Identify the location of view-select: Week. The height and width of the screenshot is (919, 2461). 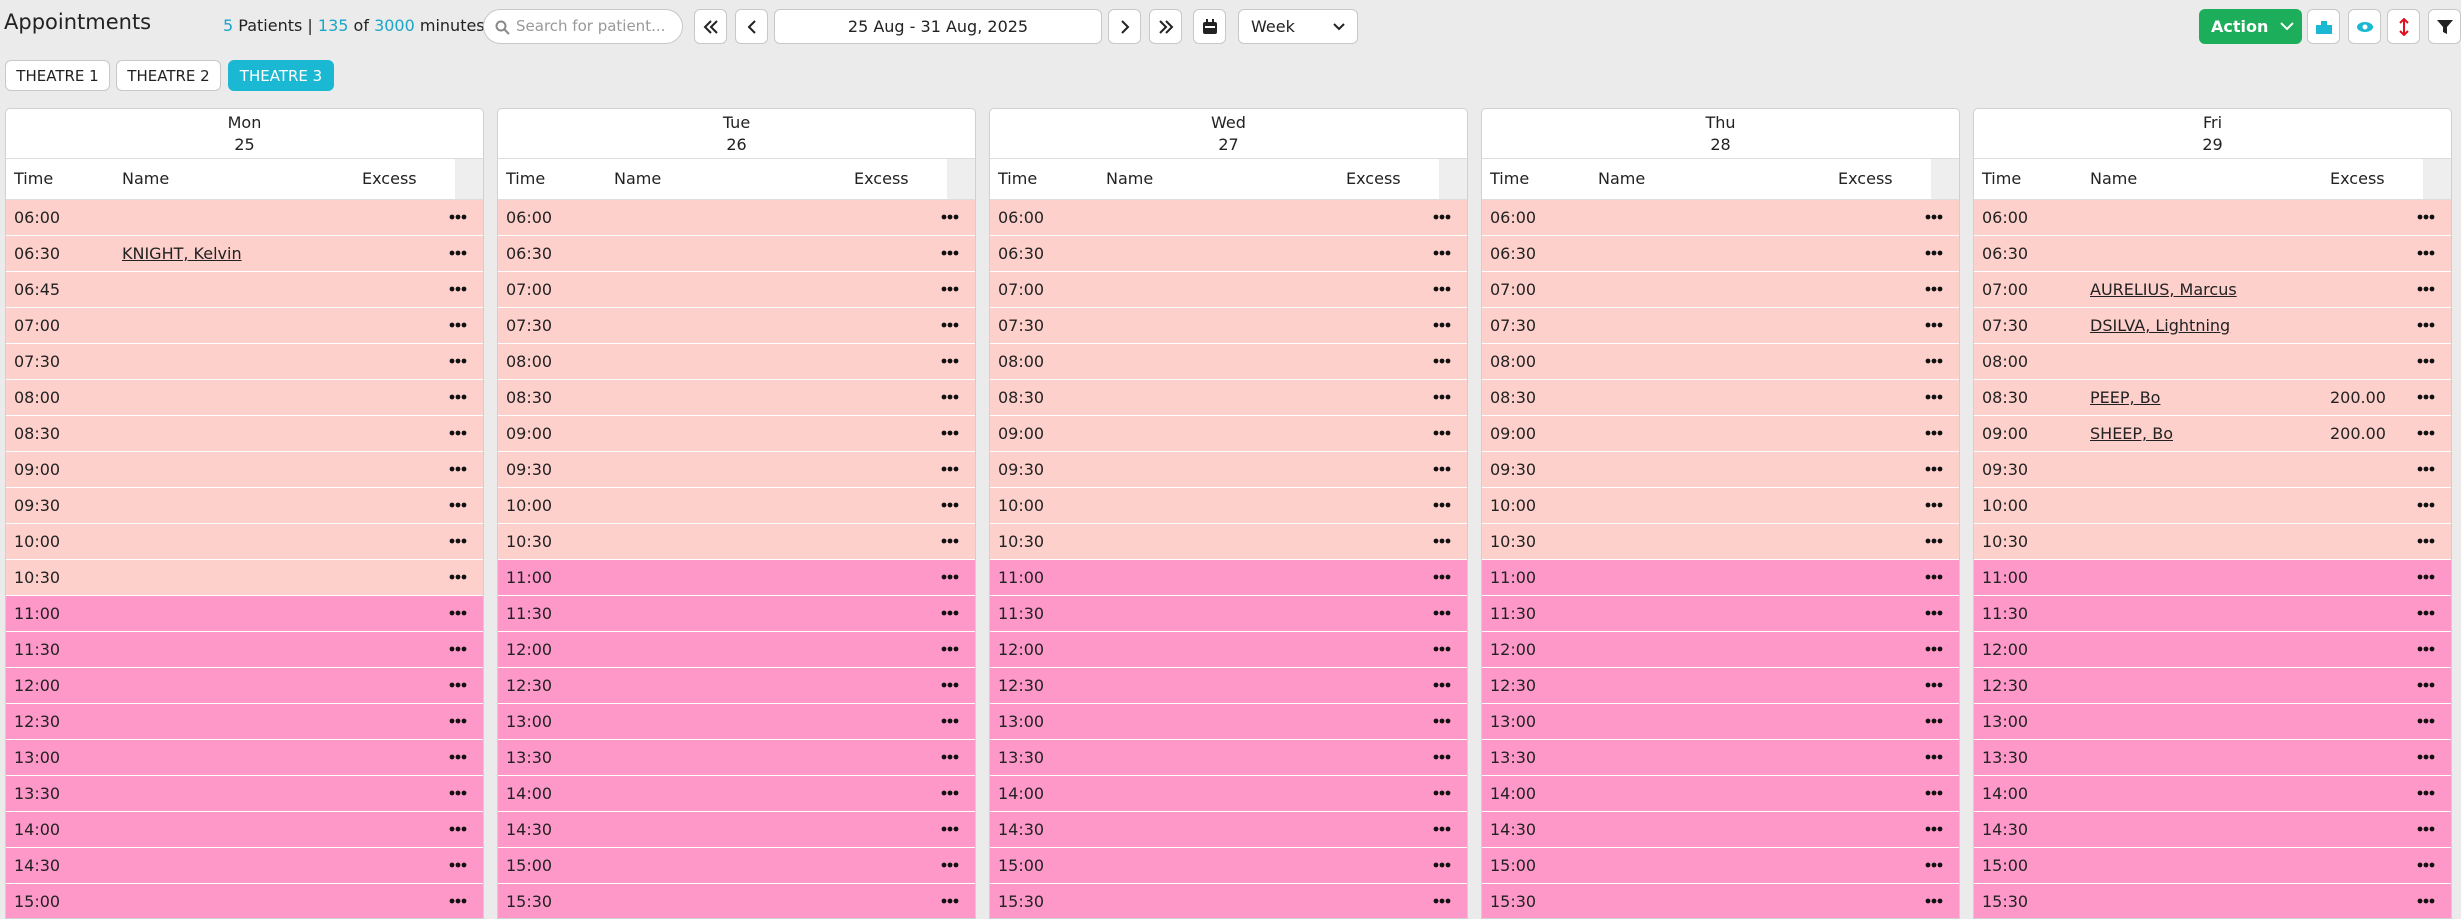
(1298, 26).